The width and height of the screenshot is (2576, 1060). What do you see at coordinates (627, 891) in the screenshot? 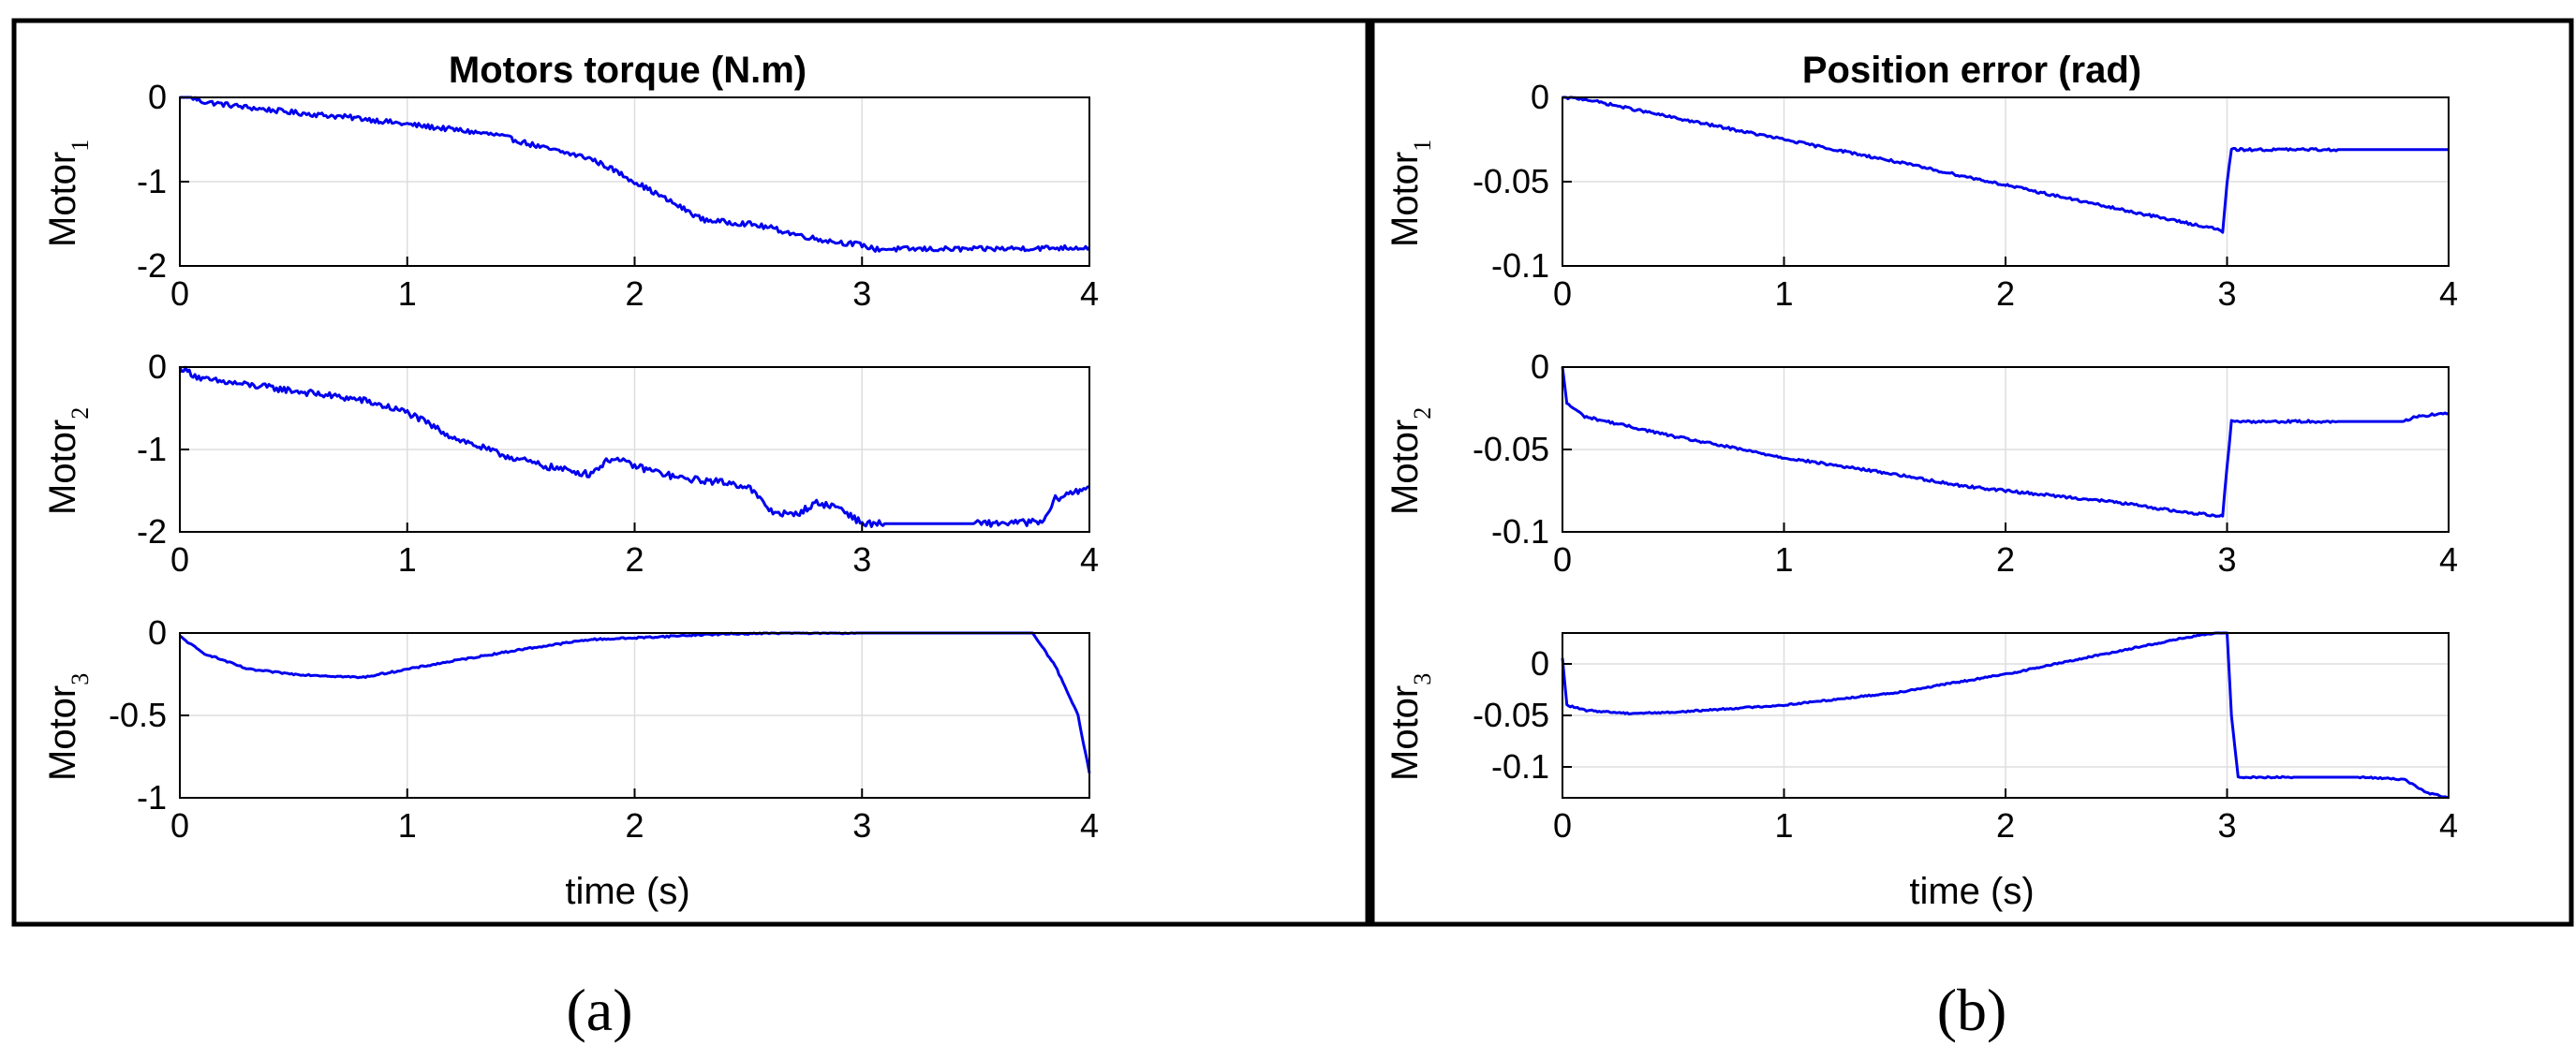
I see `figure-a-xlabel: time (s)` at bounding box center [627, 891].